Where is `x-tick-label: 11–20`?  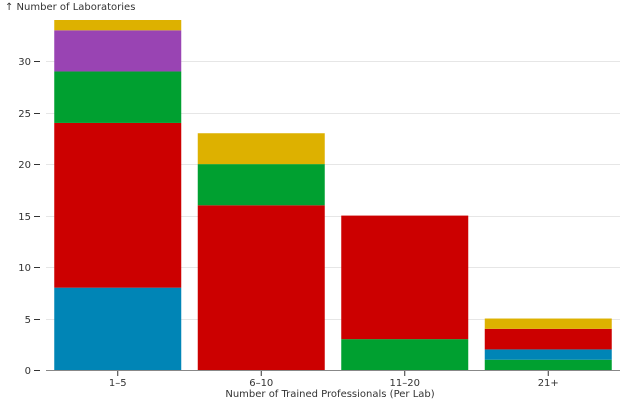 x-tick-label: 11–20 is located at coordinates (405, 383).